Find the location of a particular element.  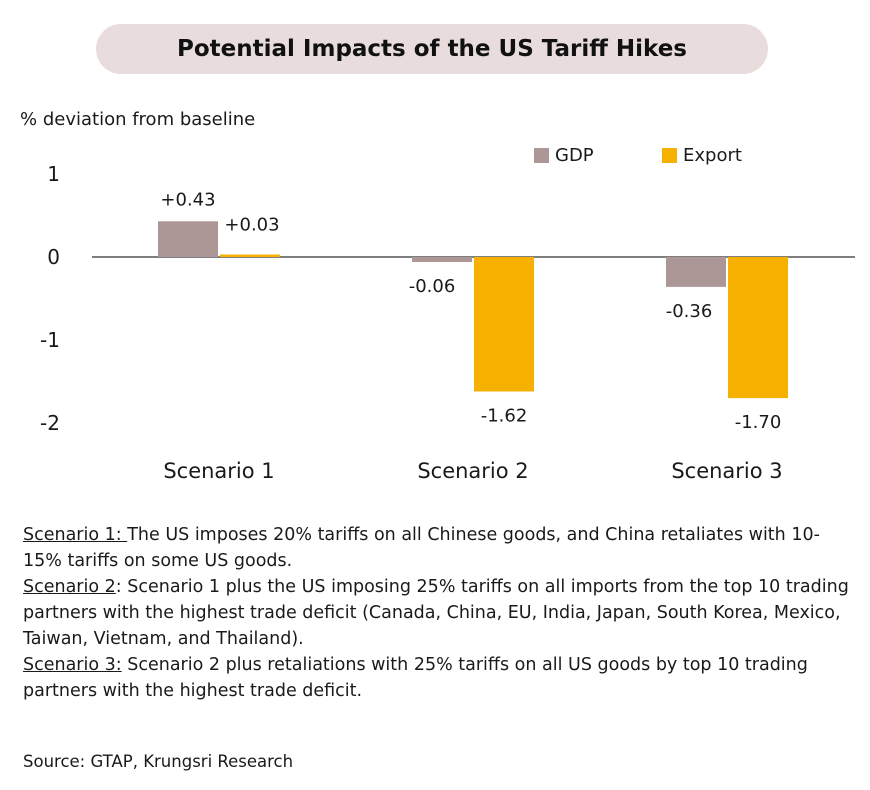

note-label: Scenario 1: is located at coordinates (75, 535).